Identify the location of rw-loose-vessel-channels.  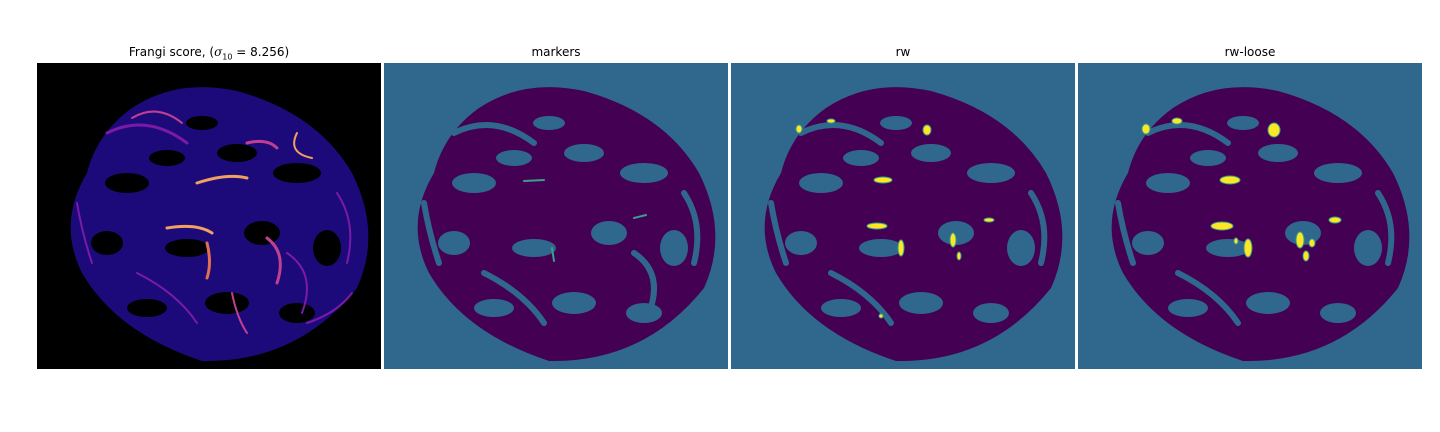
(1255, 224).